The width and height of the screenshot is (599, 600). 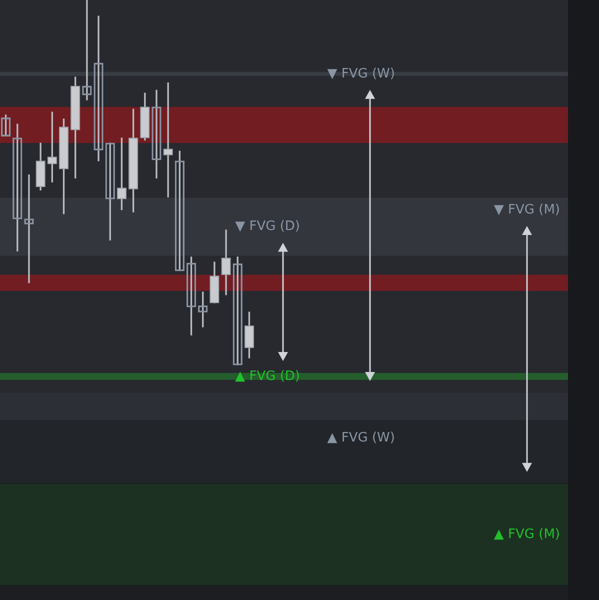 I want to click on band-label: ▼ FVG (D), so click(x=267, y=226).